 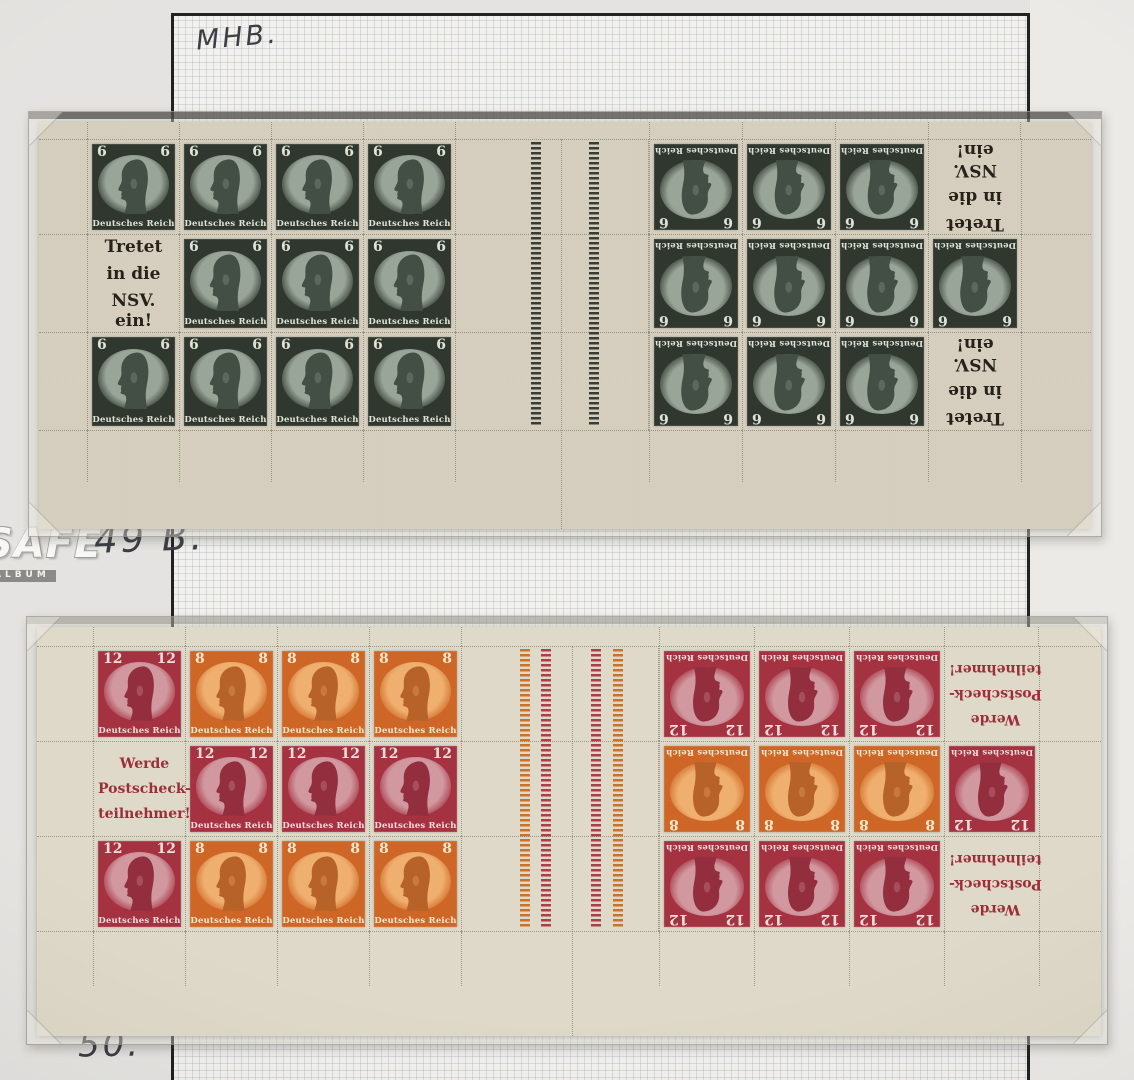 What do you see at coordinates (975, 197) in the screenshot?
I see `advertising-label-line: in die` at bounding box center [975, 197].